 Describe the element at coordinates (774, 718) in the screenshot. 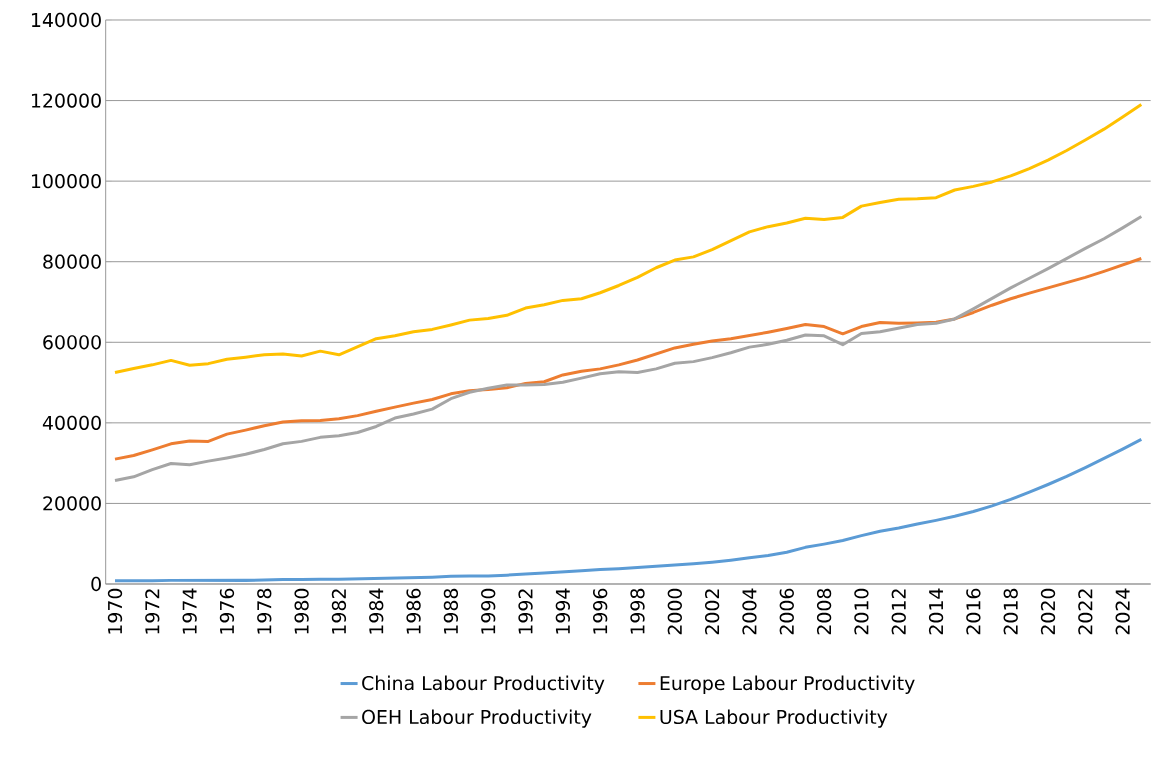

I see `legend-label: USA Labour Productivity` at that location.